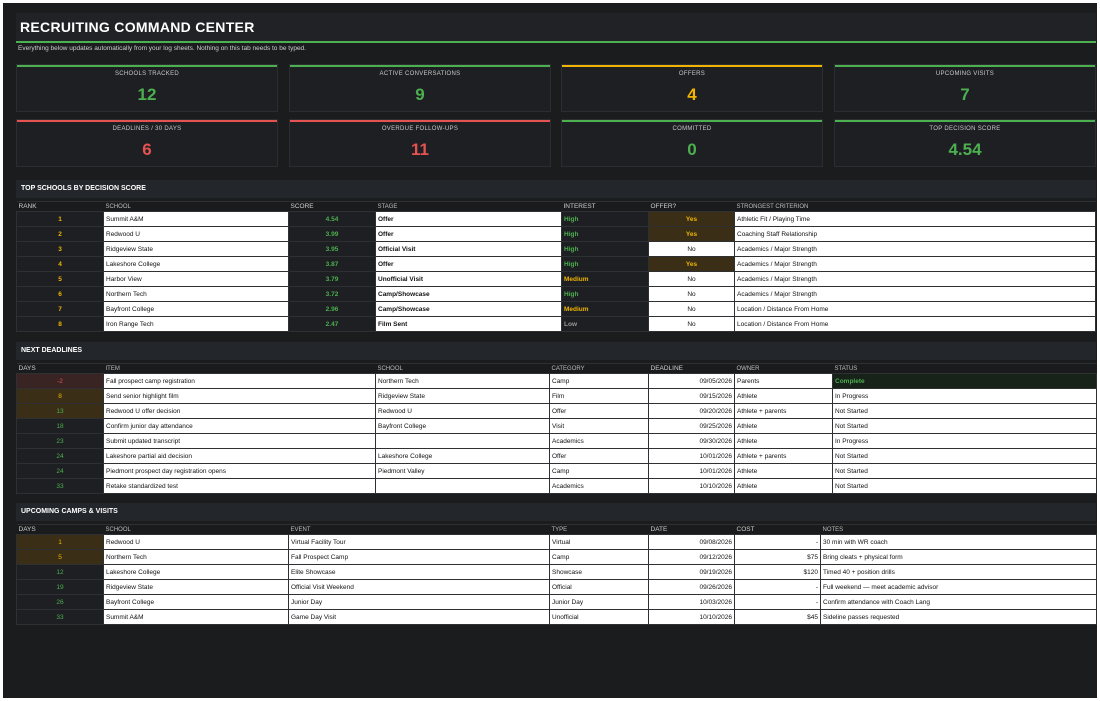 This screenshot has width=1100, height=701. I want to click on deadline-cell: 09/05/2026, so click(691, 381).